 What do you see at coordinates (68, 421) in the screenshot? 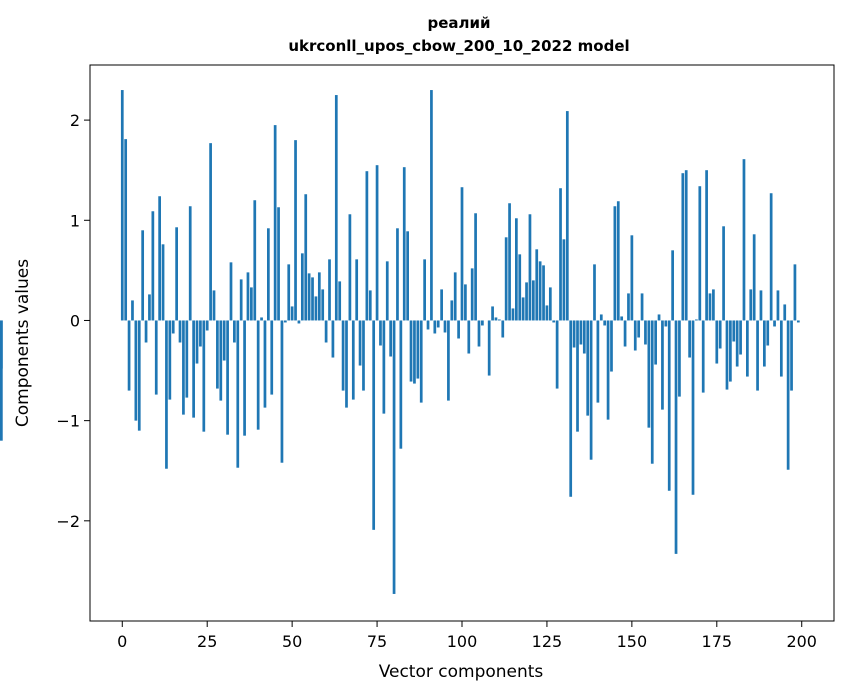
I see `y-tick-label: −1` at bounding box center [68, 421].